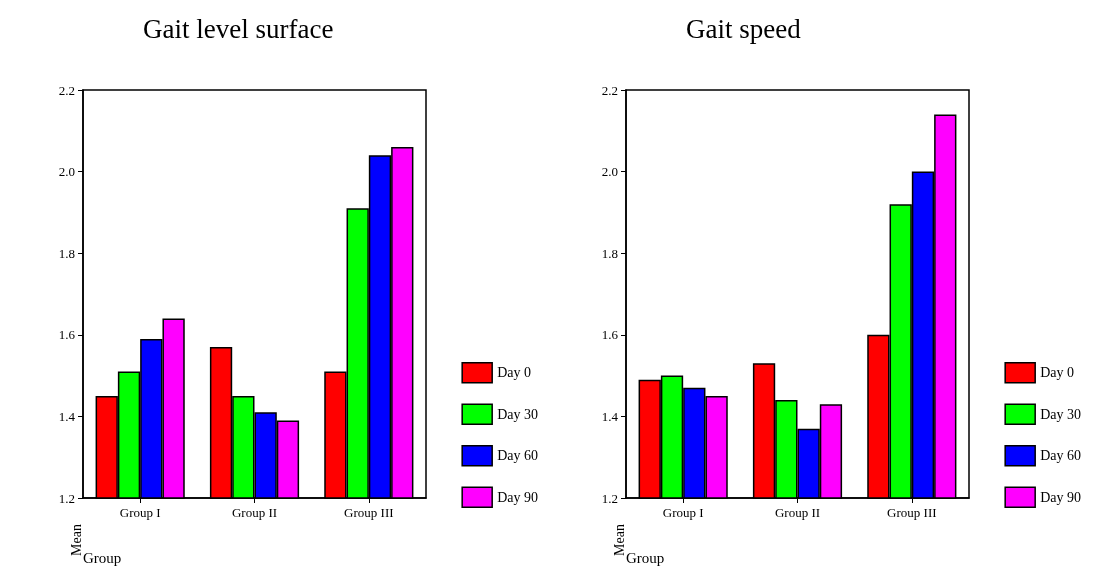  What do you see at coordinates (744, 28) in the screenshot?
I see `chart-title: Gait speed` at bounding box center [744, 28].